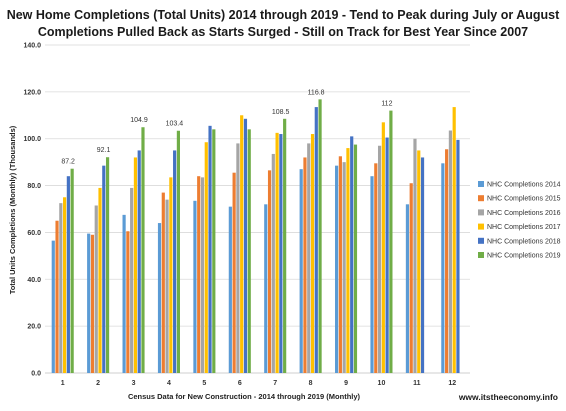 The height and width of the screenshot is (411, 566). What do you see at coordinates (104, 150) in the screenshot?
I see `data-label: 92.1` at bounding box center [104, 150].